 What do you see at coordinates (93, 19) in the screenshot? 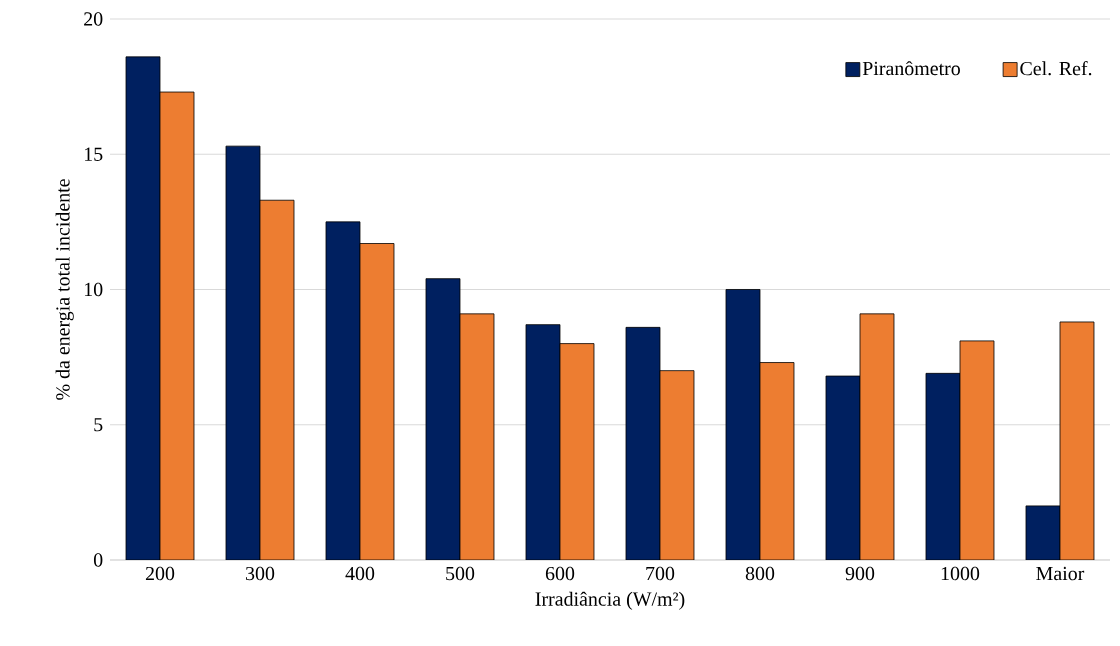
I see `y-tick-label: 20` at bounding box center [93, 19].